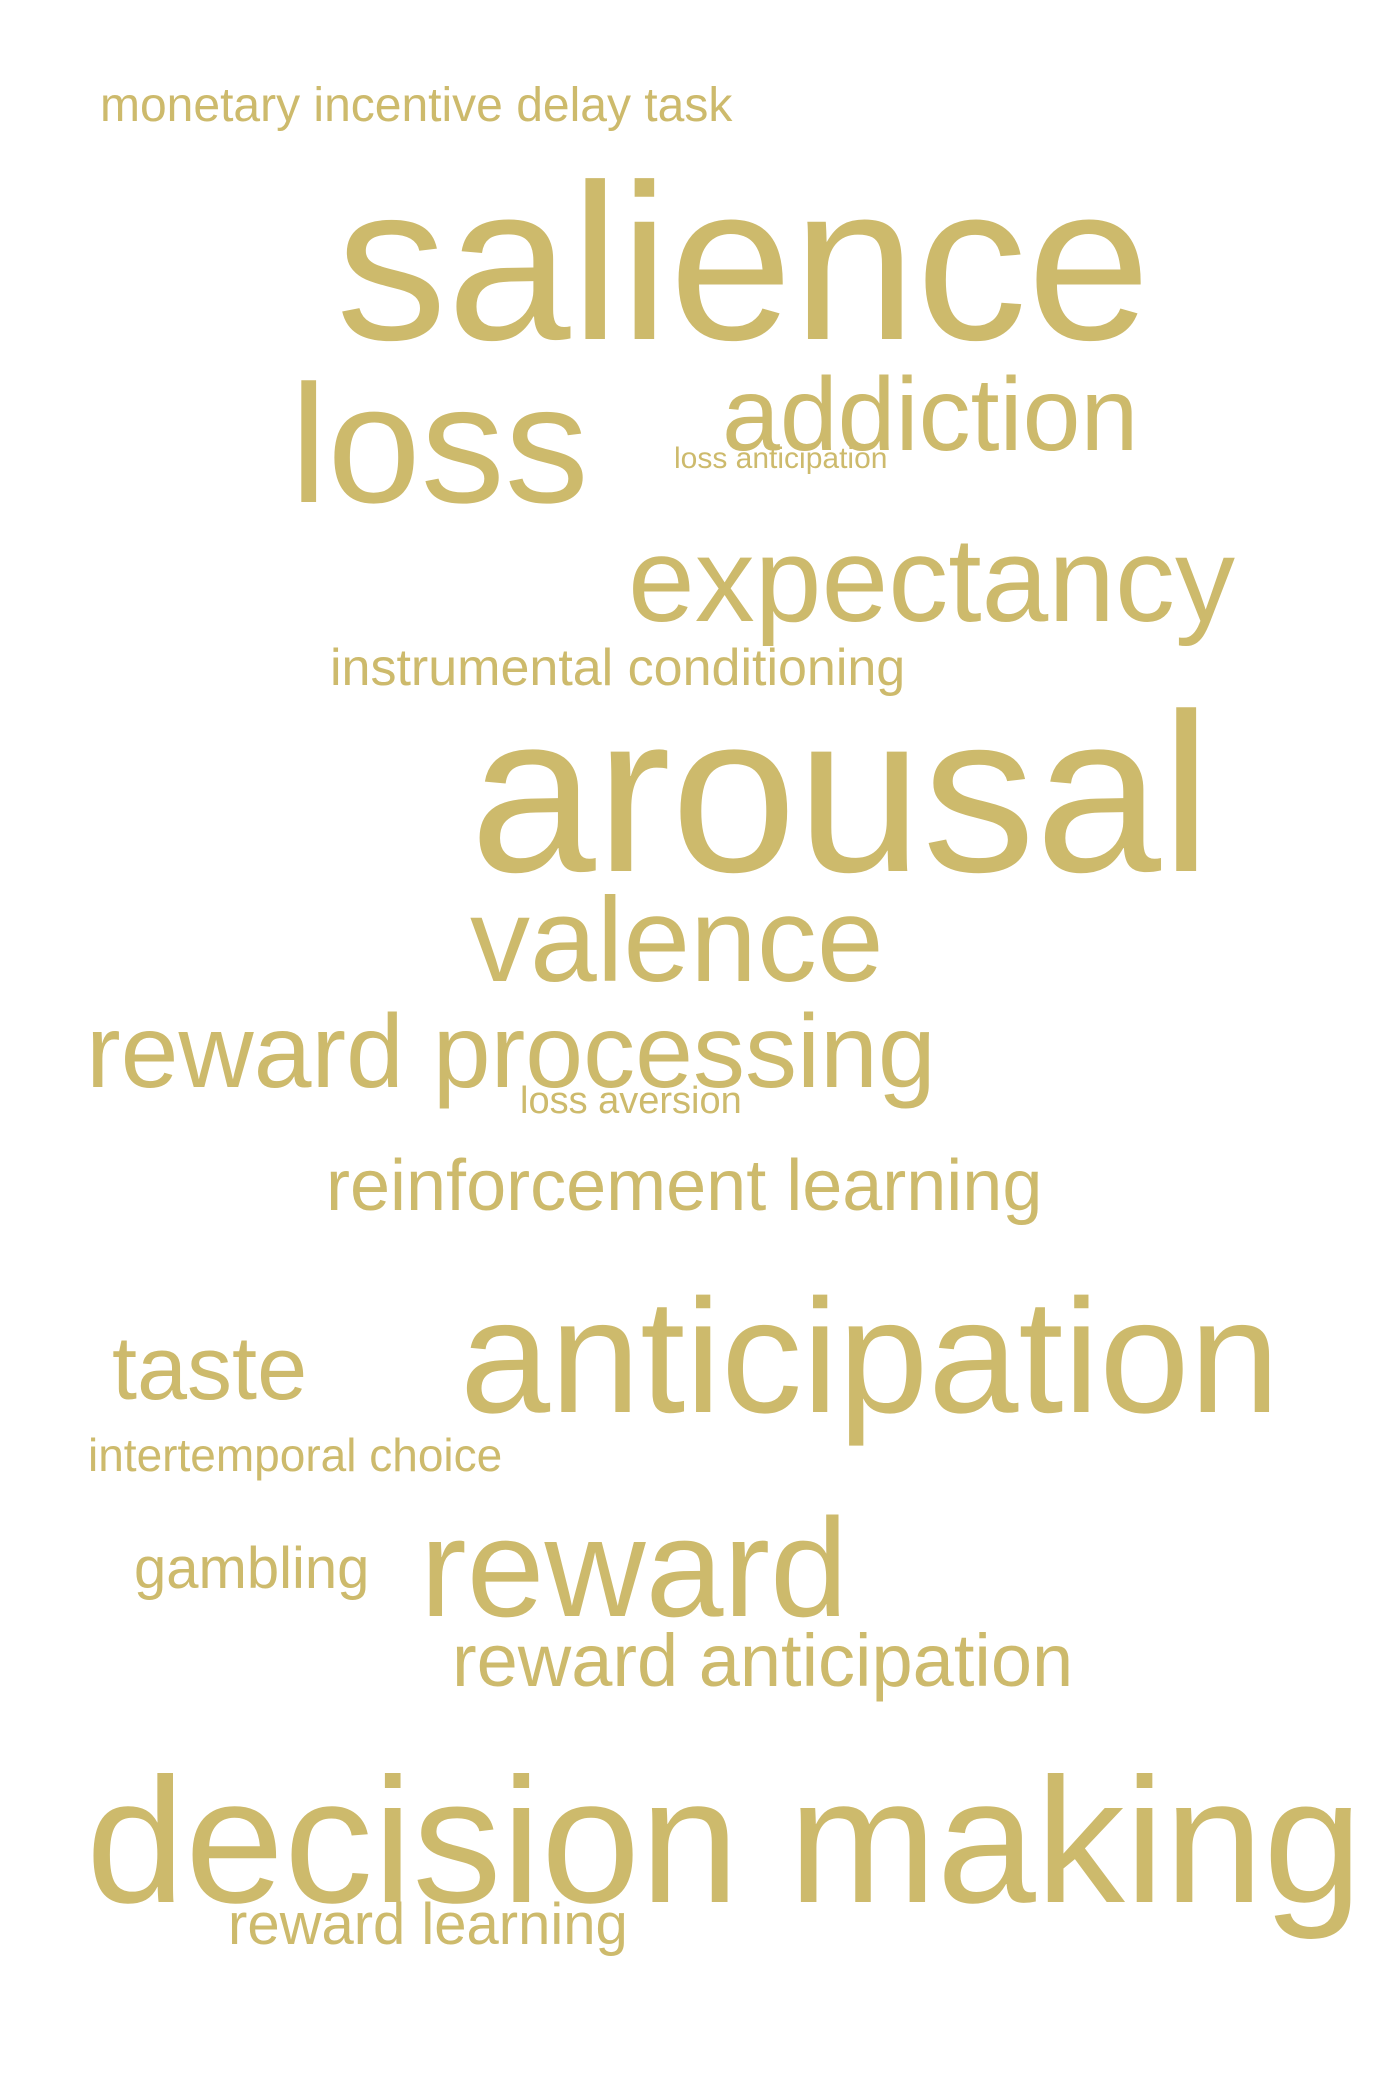  What do you see at coordinates (684, 1186) in the screenshot?
I see `word-reinforcement-learning: reinforcement learning` at bounding box center [684, 1186].